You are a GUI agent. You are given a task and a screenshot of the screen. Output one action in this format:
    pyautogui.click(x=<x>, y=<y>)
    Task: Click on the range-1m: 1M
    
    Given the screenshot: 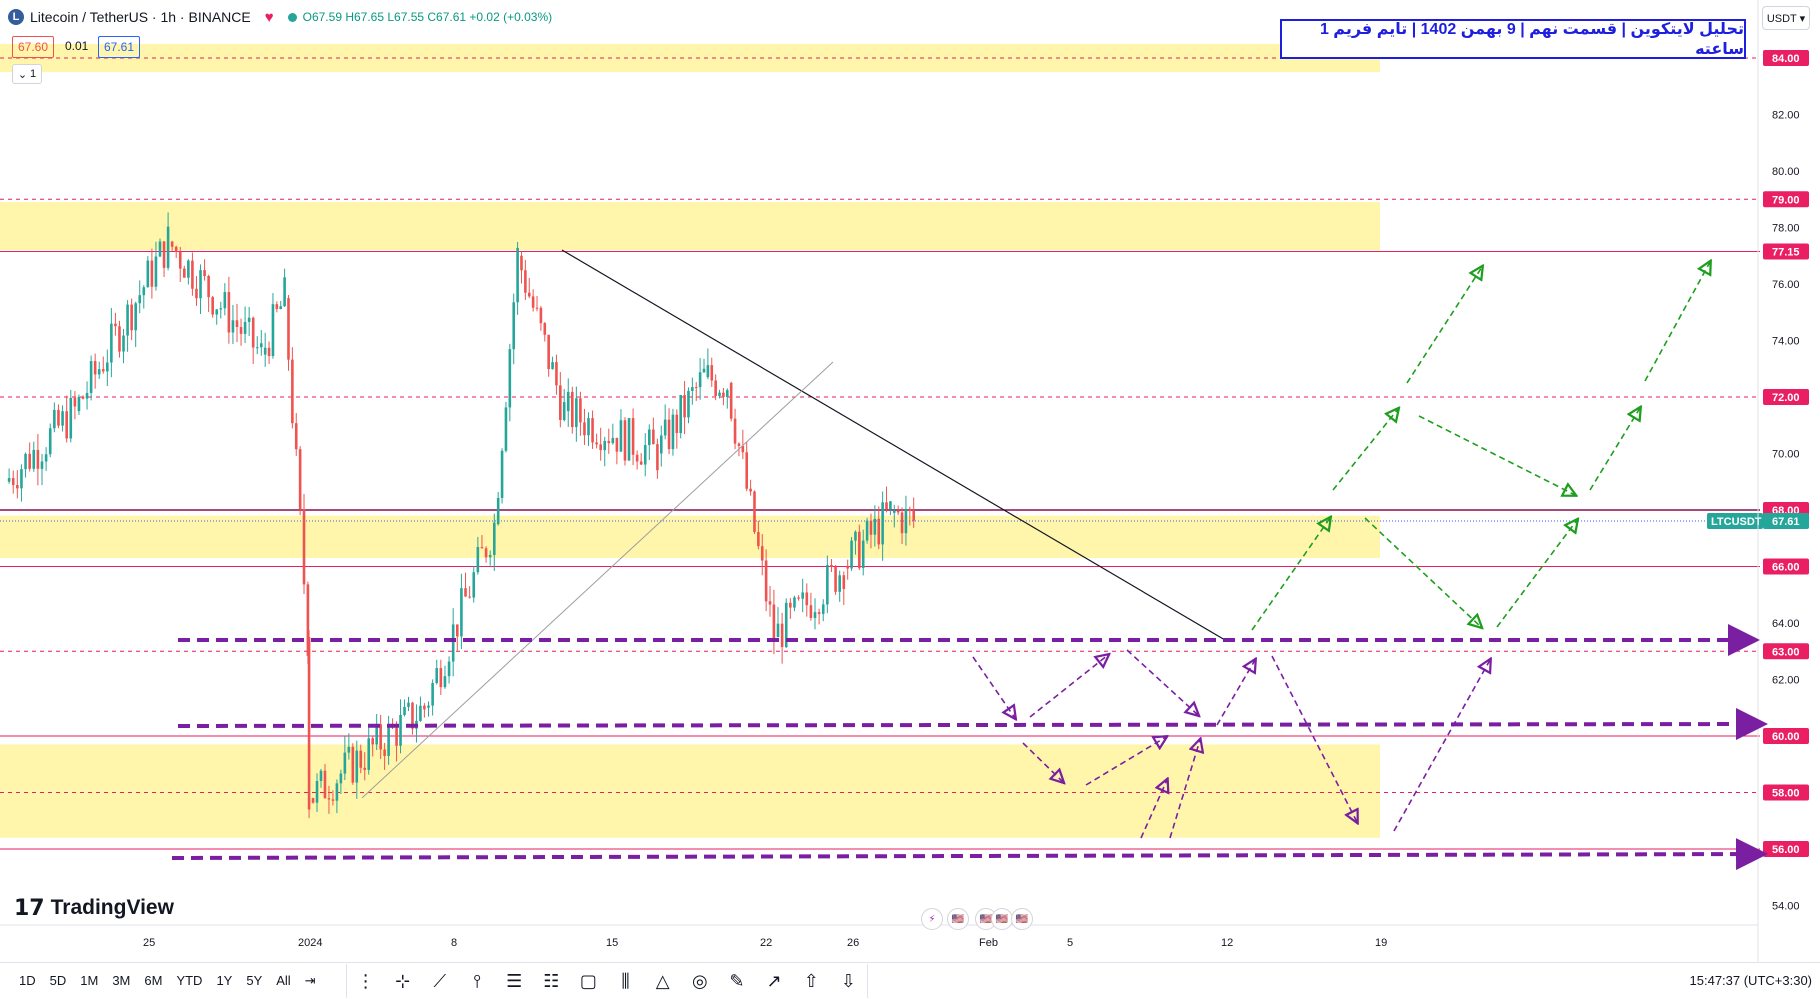 What is the action you would take?
    pyautogui.click(x=89, y=980)
    